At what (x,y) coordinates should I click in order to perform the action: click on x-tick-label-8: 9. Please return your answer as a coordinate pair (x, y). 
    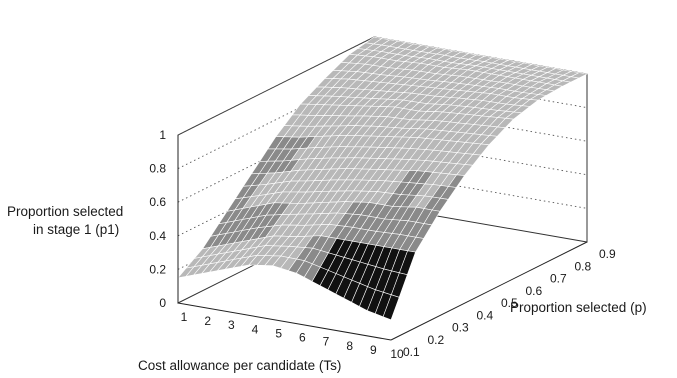
    Looking at the image, I should click on (373, 350).